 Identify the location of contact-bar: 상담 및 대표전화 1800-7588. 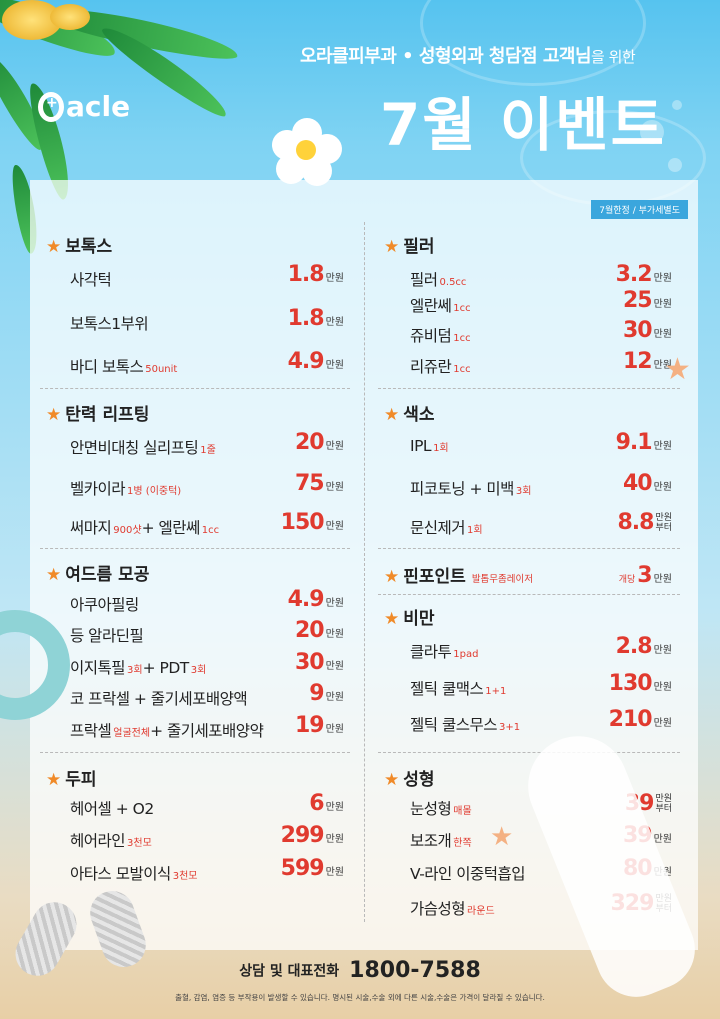
(360, 970).